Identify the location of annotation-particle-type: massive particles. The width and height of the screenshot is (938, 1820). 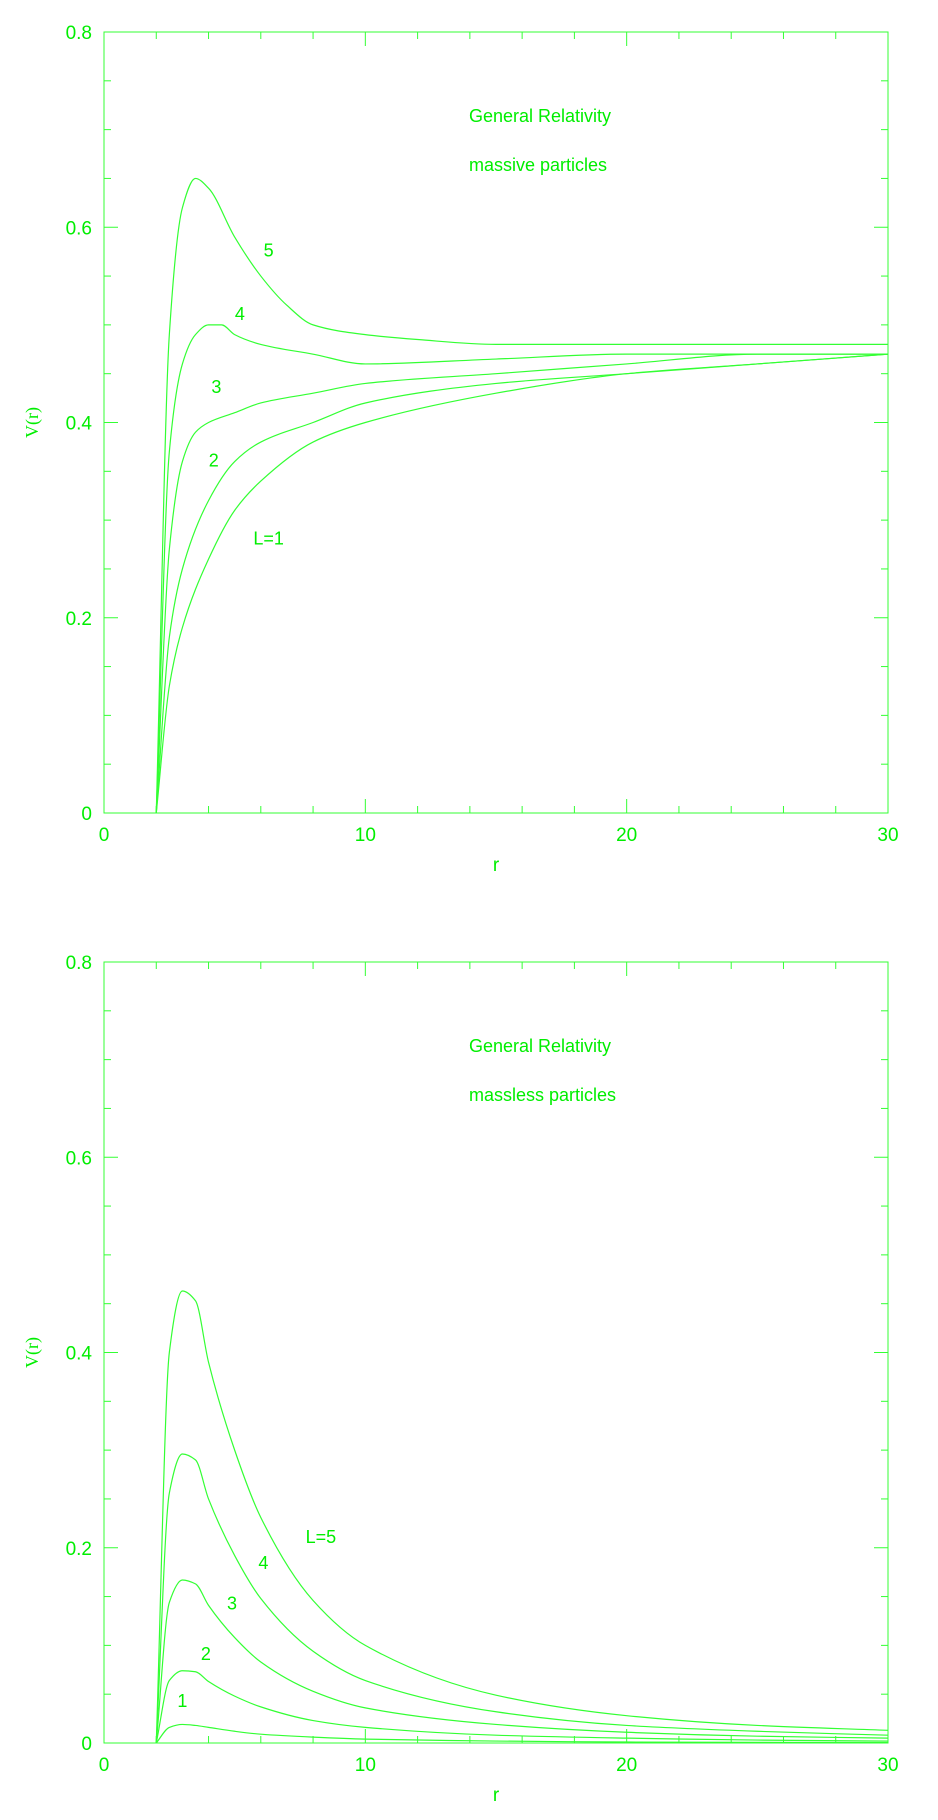
(538, 165).